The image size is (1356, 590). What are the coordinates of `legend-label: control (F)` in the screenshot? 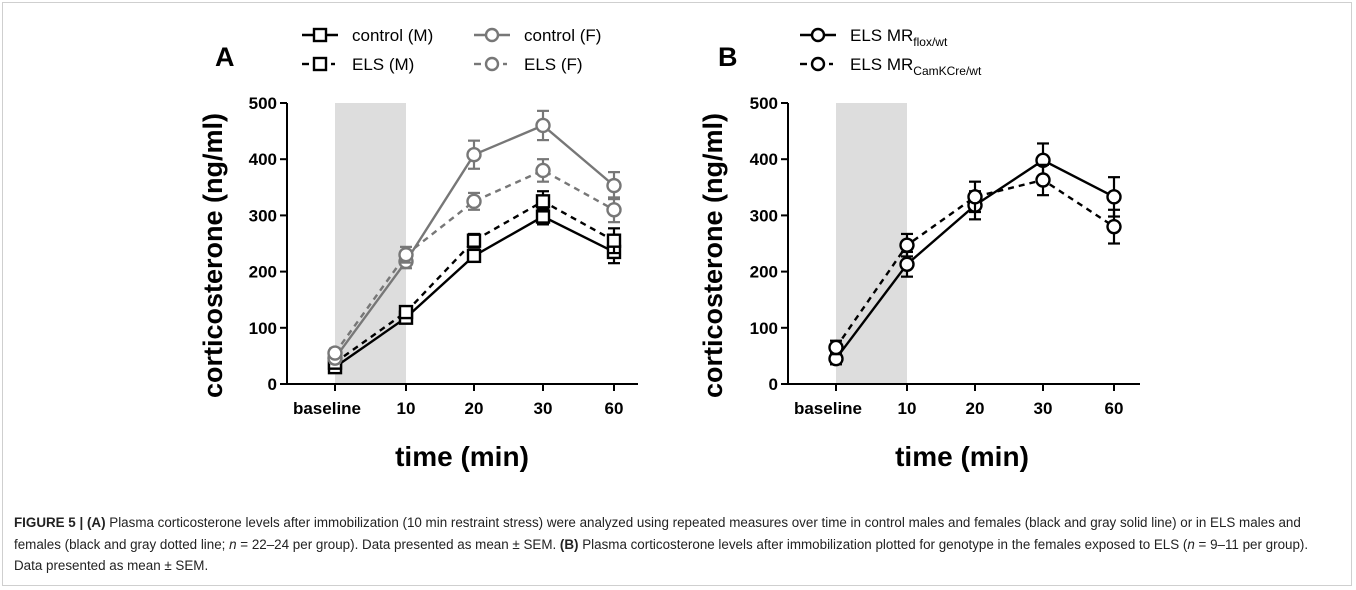 It's located at (562, 35).